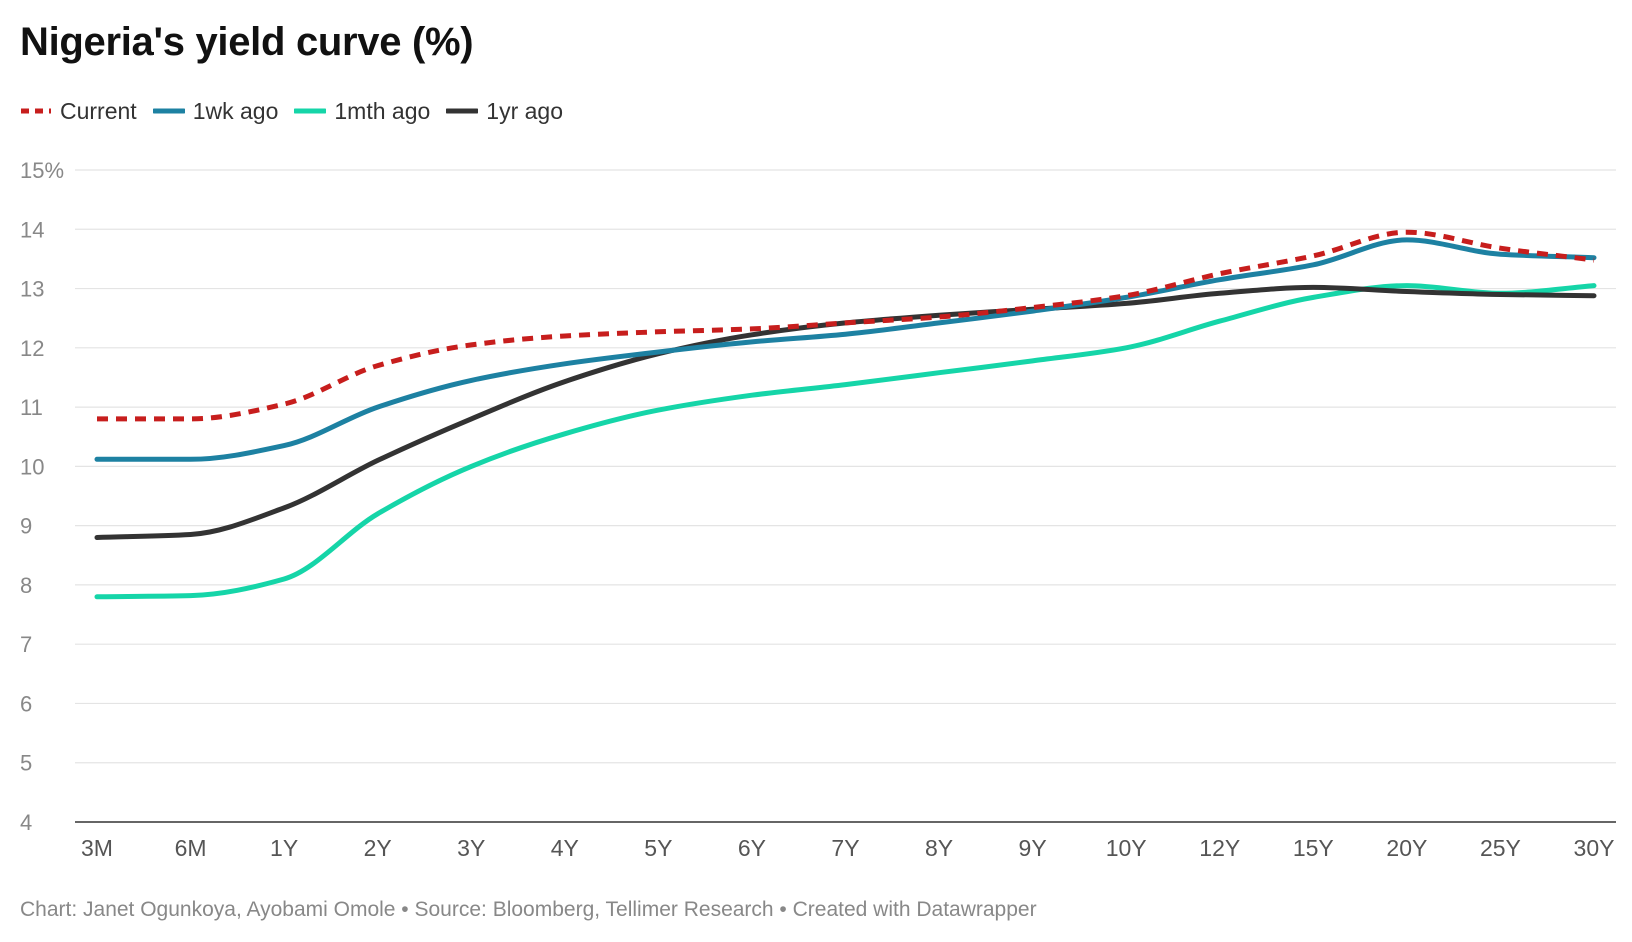 Image resolution: width=1632 pixels, height=942 pixels. I want to click on y-tick-label: 12, so click(32, 348).